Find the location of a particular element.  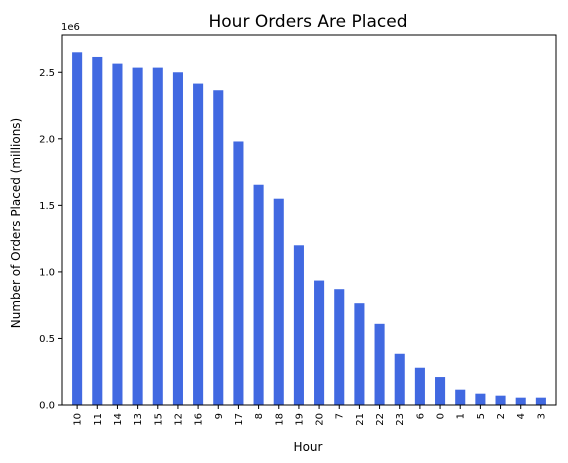

x-tick-label: 20 is located at coordinates (320, 419).